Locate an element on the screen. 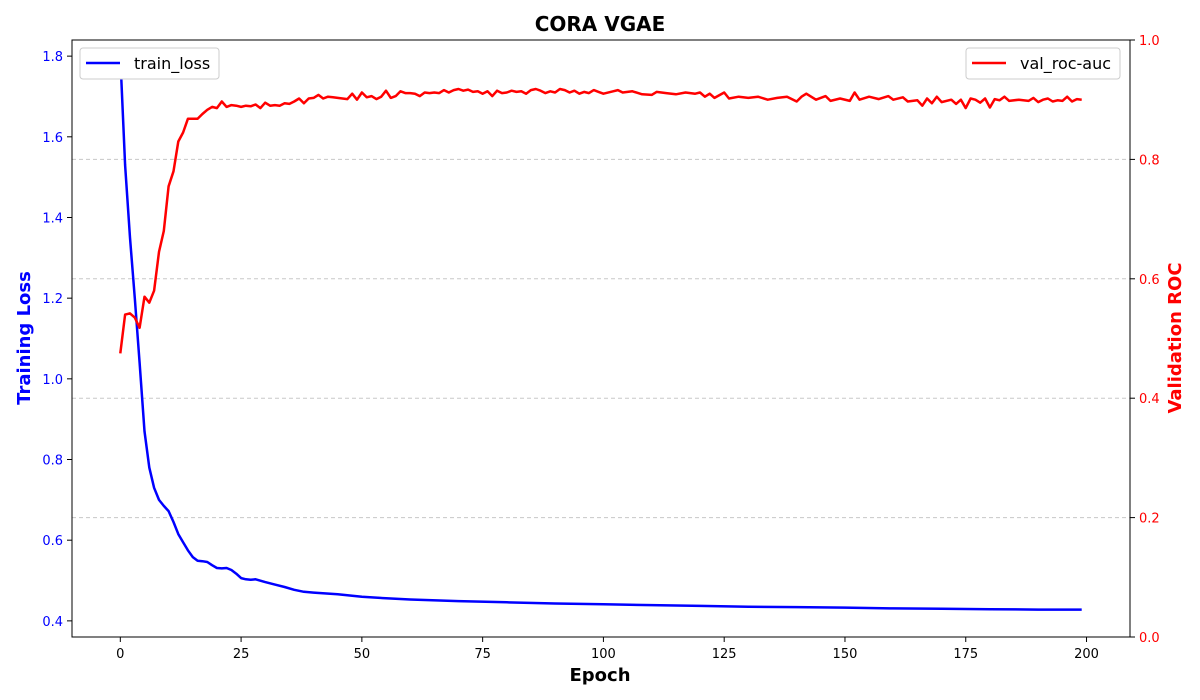 This screenshot has width=1200, height=700. left-y-tick-label: 0.6 is located at coordinates (52, 541).